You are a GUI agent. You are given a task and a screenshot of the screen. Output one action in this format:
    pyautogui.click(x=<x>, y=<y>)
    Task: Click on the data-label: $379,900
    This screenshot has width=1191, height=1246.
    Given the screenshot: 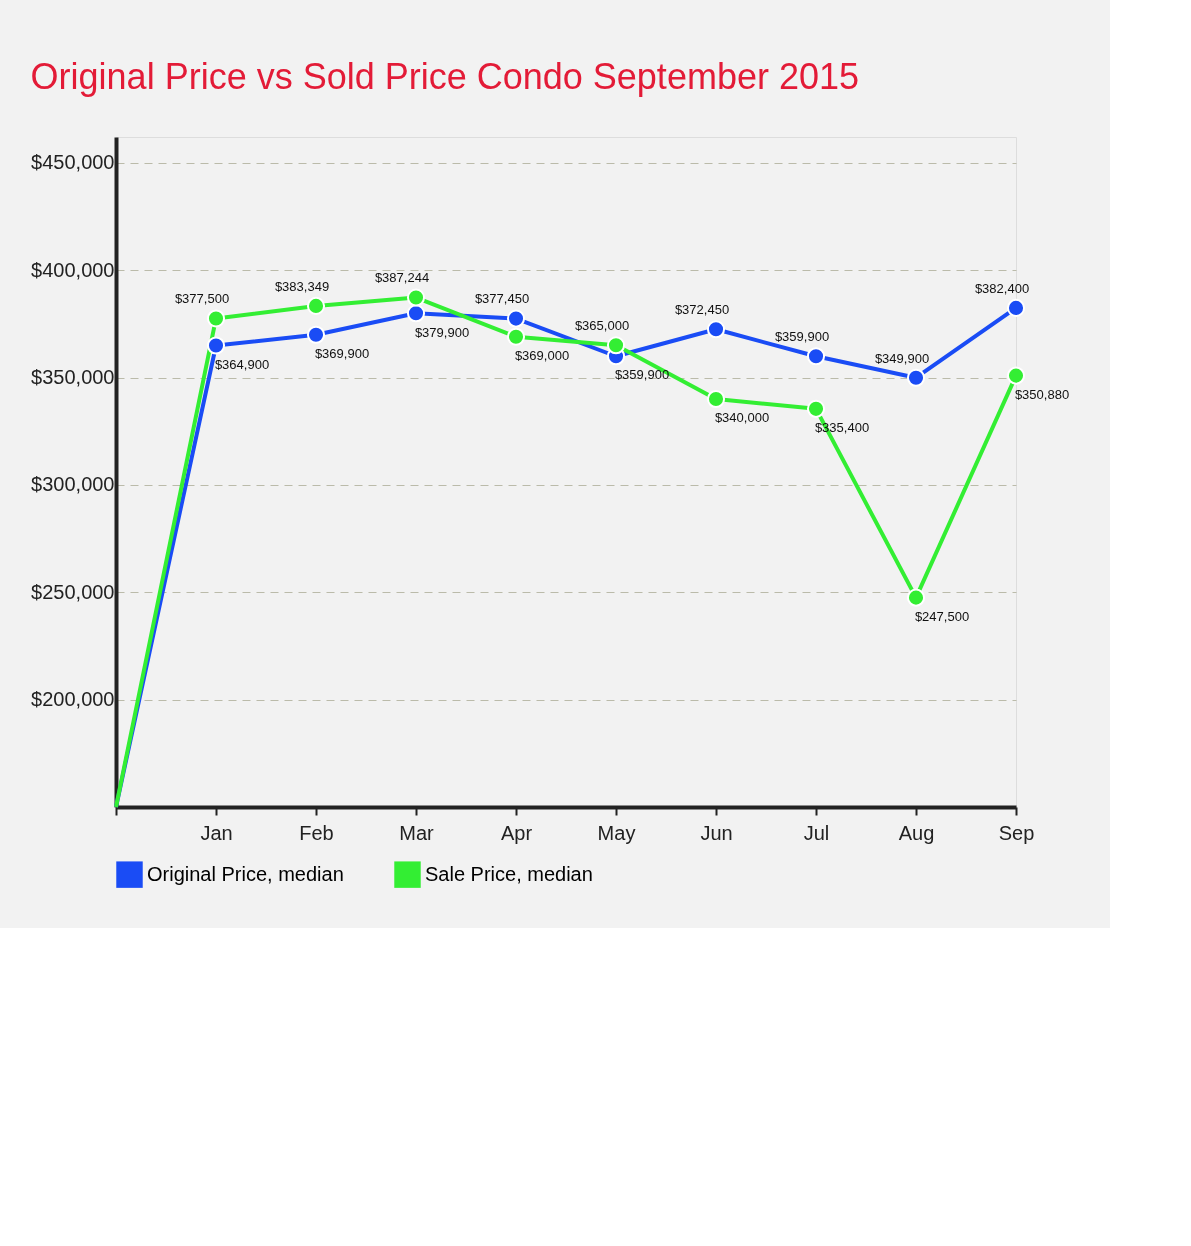 What is the action you would take?
    pyautogui.click(x=442, y=332)
    